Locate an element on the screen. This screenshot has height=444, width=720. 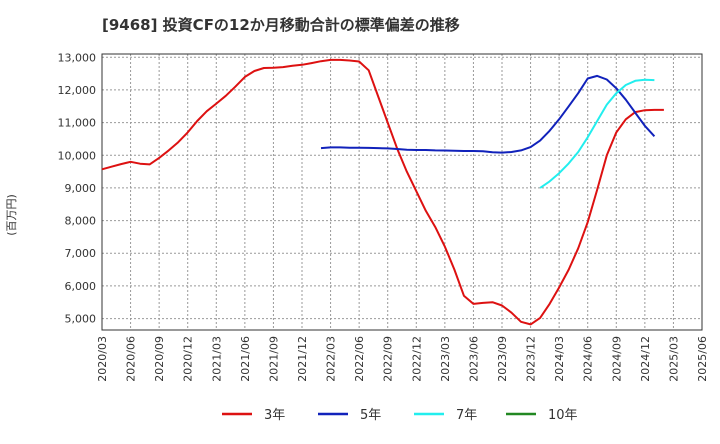
x-tick-label: 2023/12 is located at coordinates (531, 359).